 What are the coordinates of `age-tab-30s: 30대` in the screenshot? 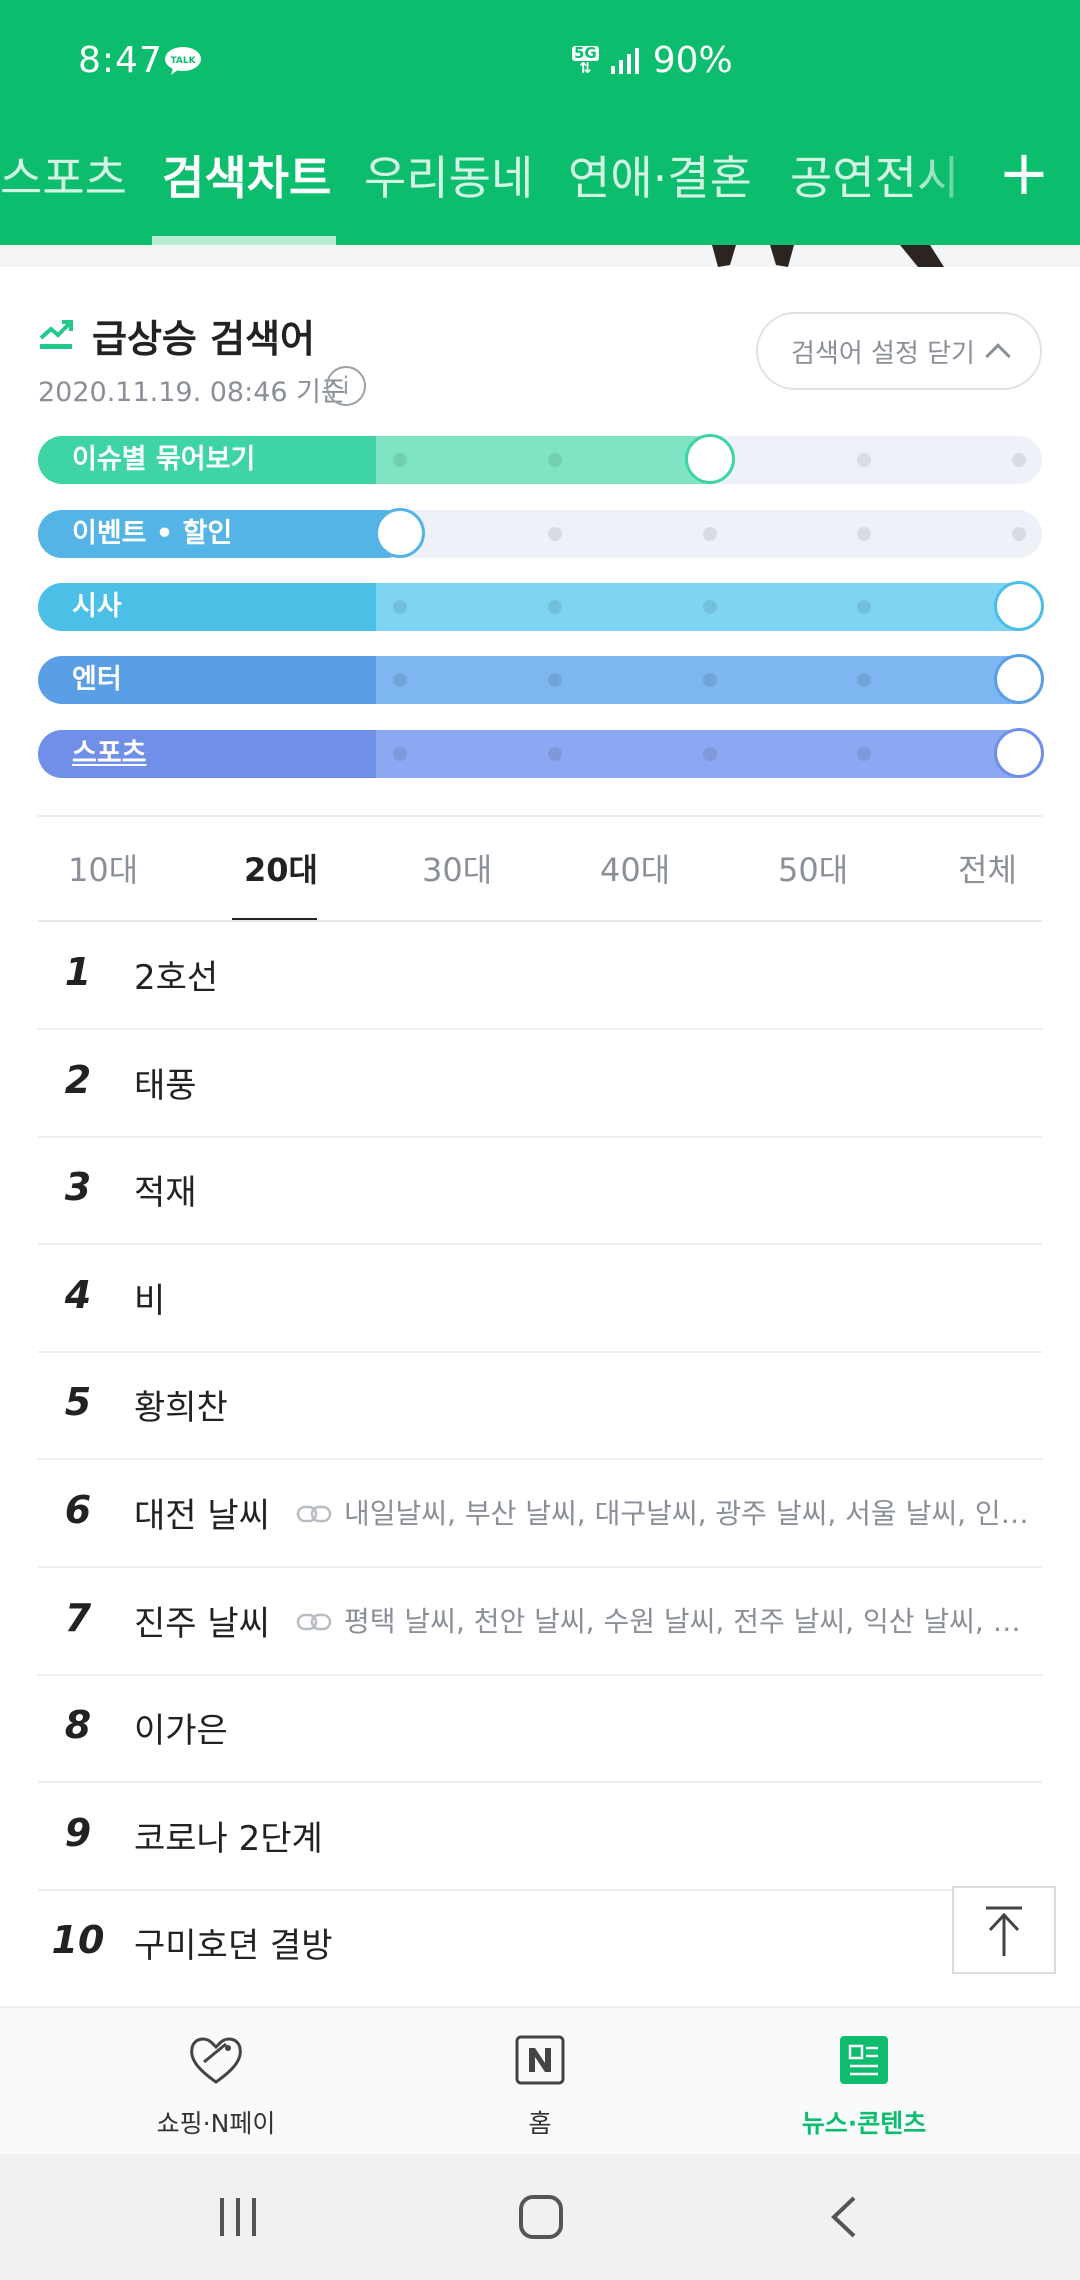 It's located at (457, 870).